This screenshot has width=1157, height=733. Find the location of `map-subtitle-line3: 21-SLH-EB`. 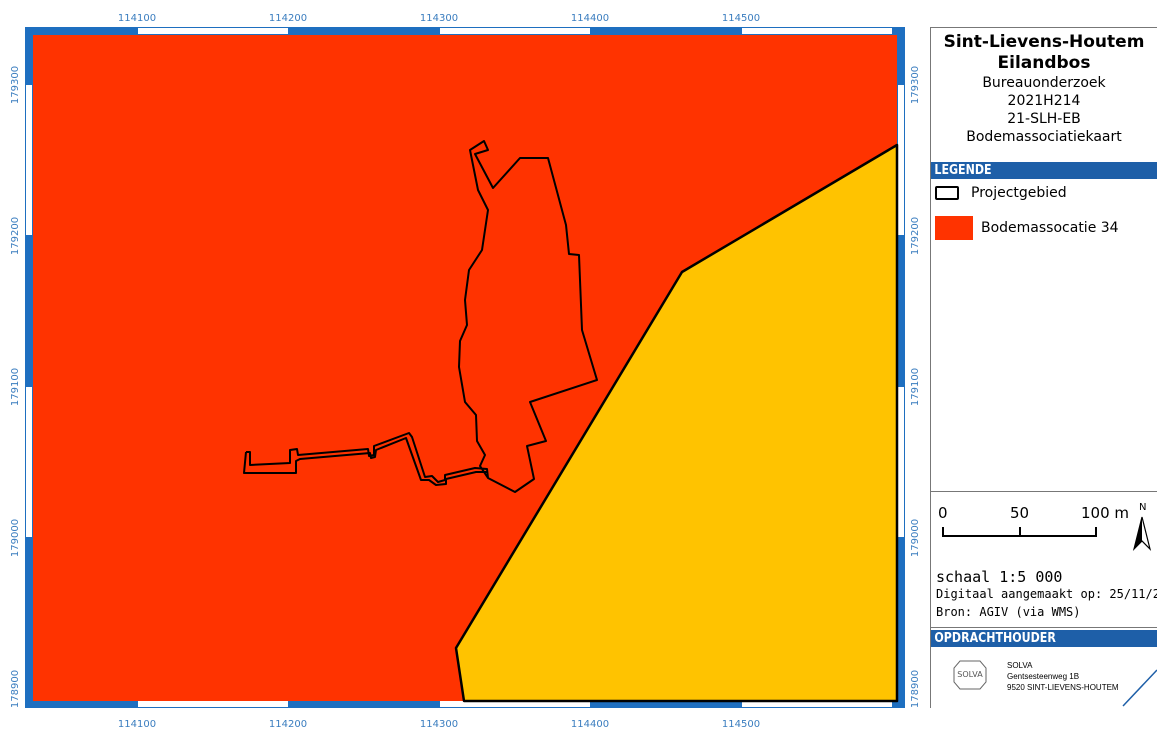

map-subtitle-line3: 21-SLH-EB is located at coordinates (1044, 119).